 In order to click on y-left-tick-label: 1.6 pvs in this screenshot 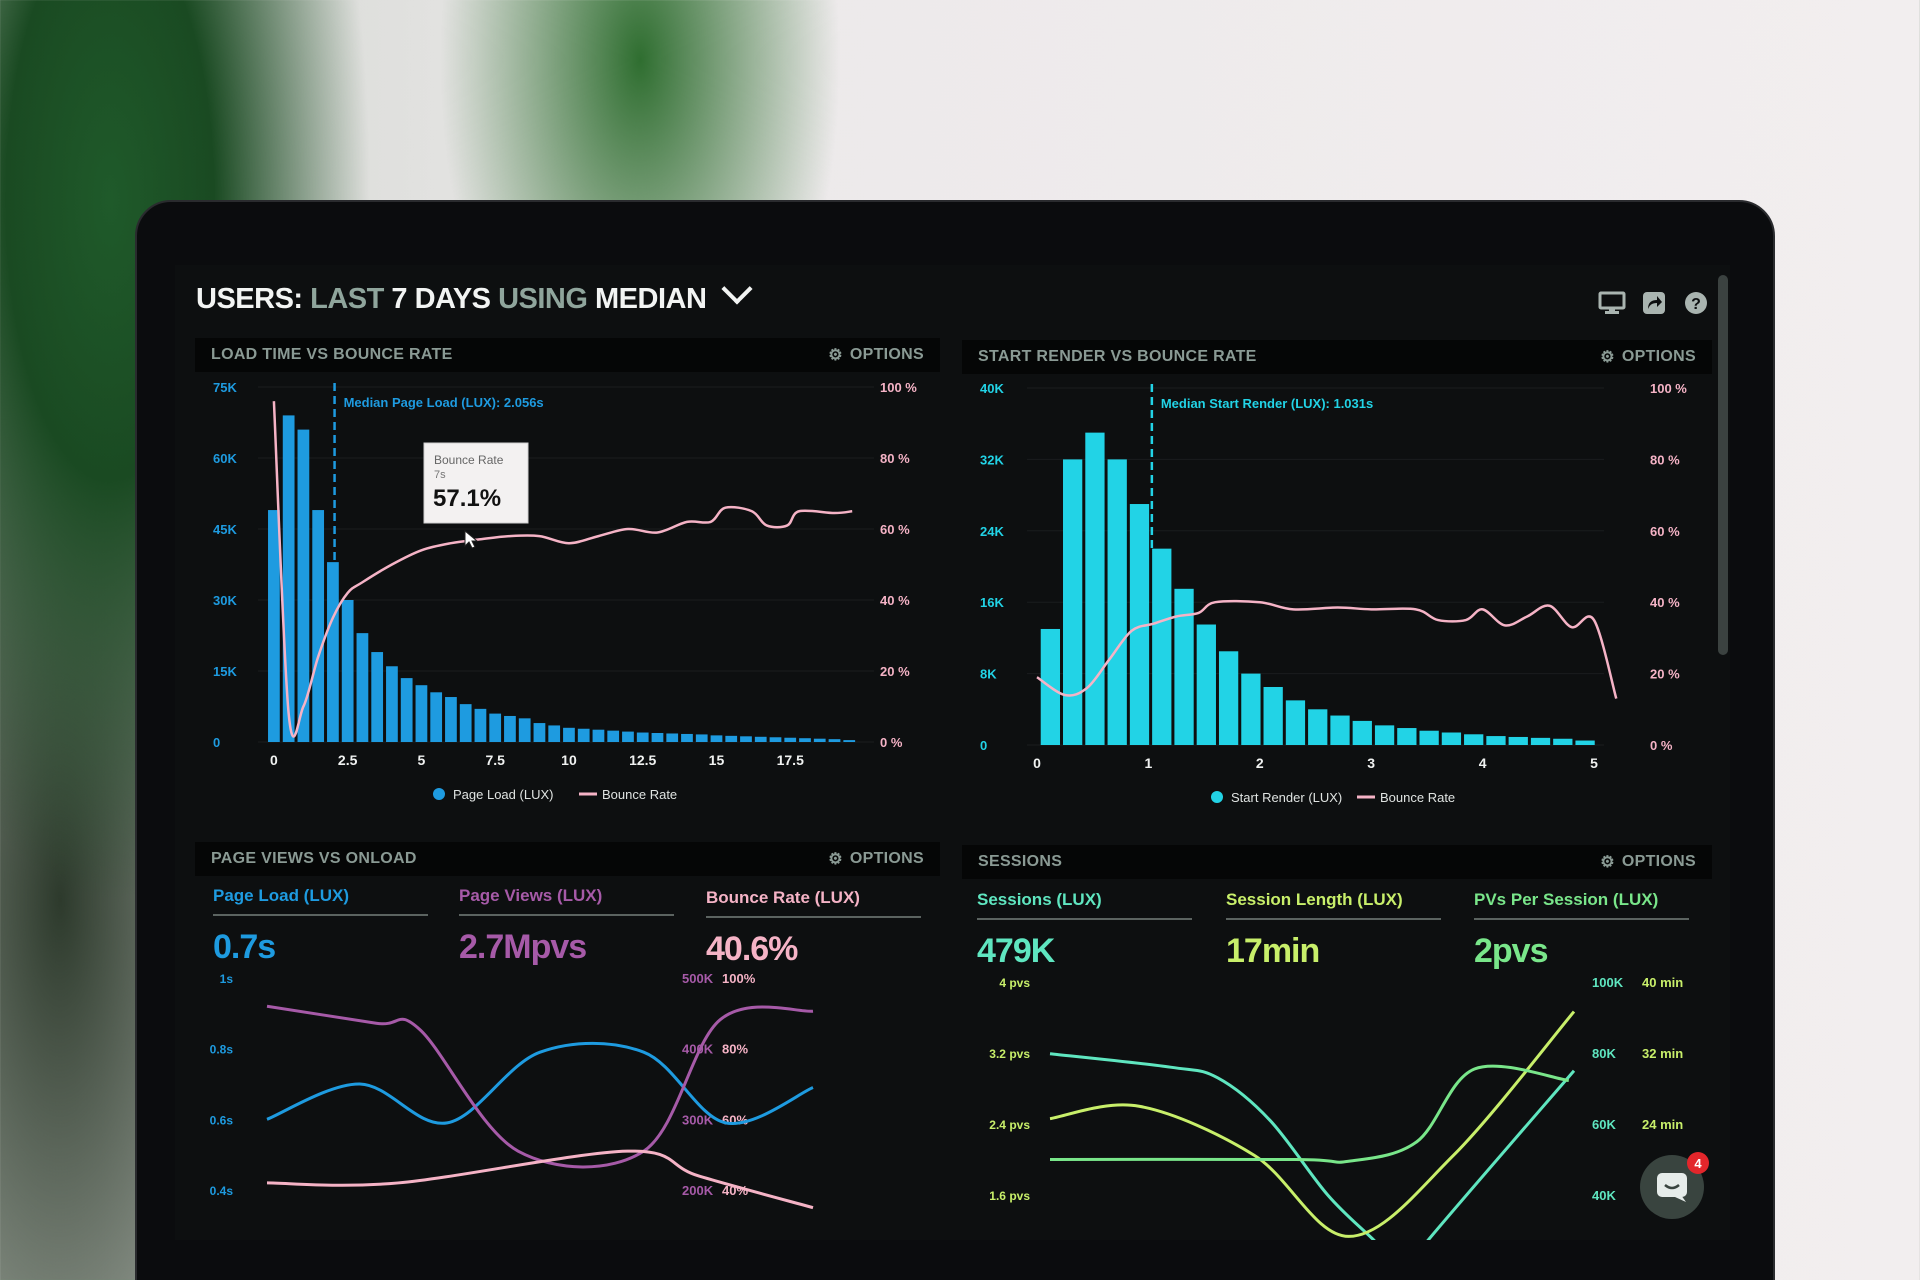, I will do `click(1009, 1196)`.